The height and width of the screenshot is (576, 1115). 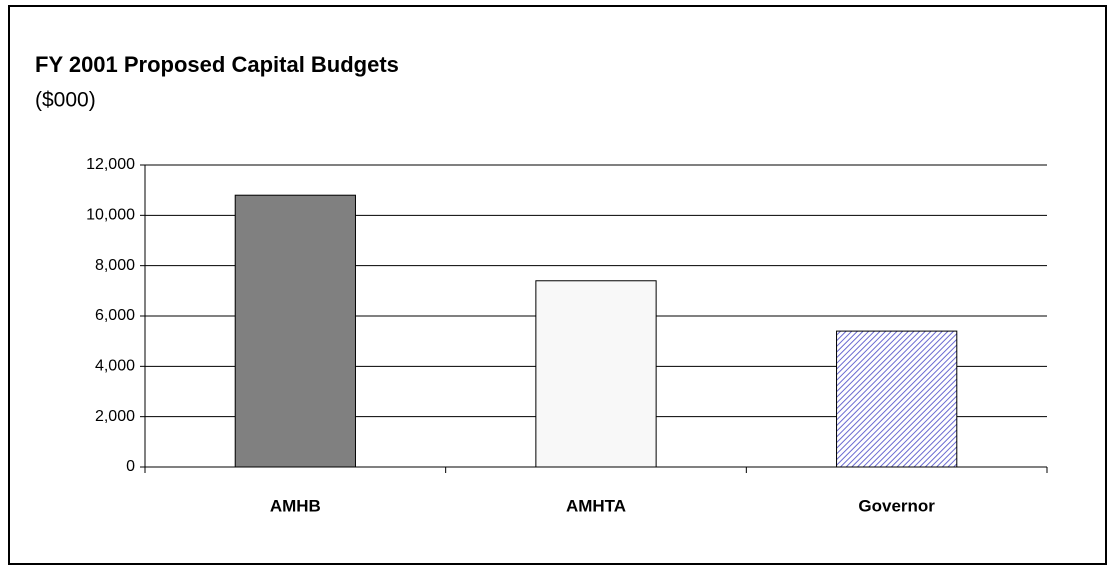 What do you see at coordinates (110, 215) in the screenshot?
I see `y-tick-label: 10,000` at bounding box center [110, 215].